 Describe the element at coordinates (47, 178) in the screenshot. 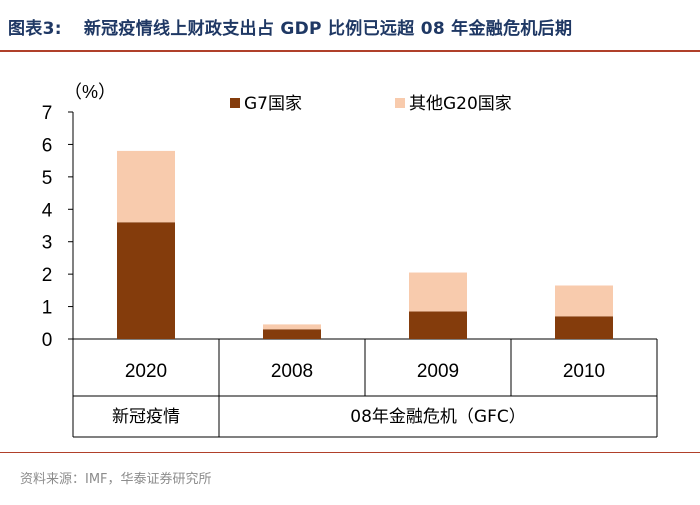

I see `y-tick-label: 5` at that location.